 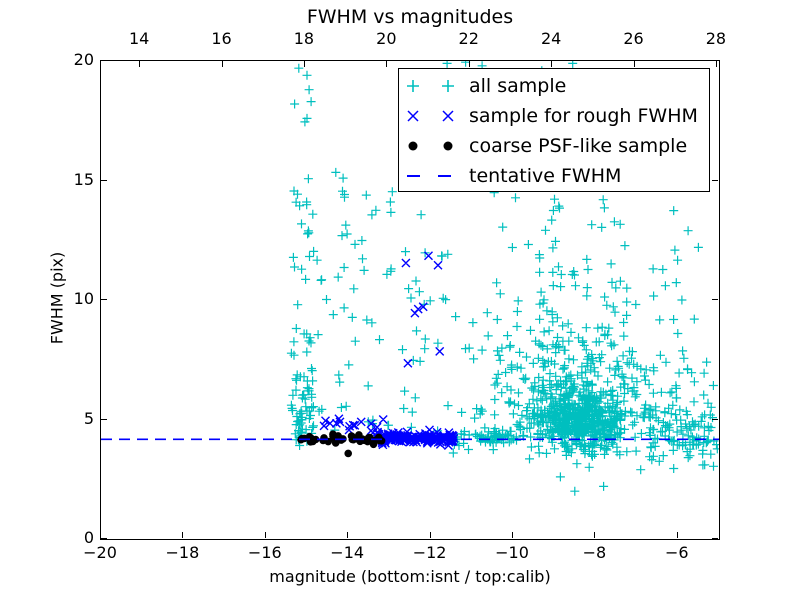 What do you see at coordinates (83, 298) in the screenshot?
I see `y-tick-label: 10` at bounding box center [83, 298].